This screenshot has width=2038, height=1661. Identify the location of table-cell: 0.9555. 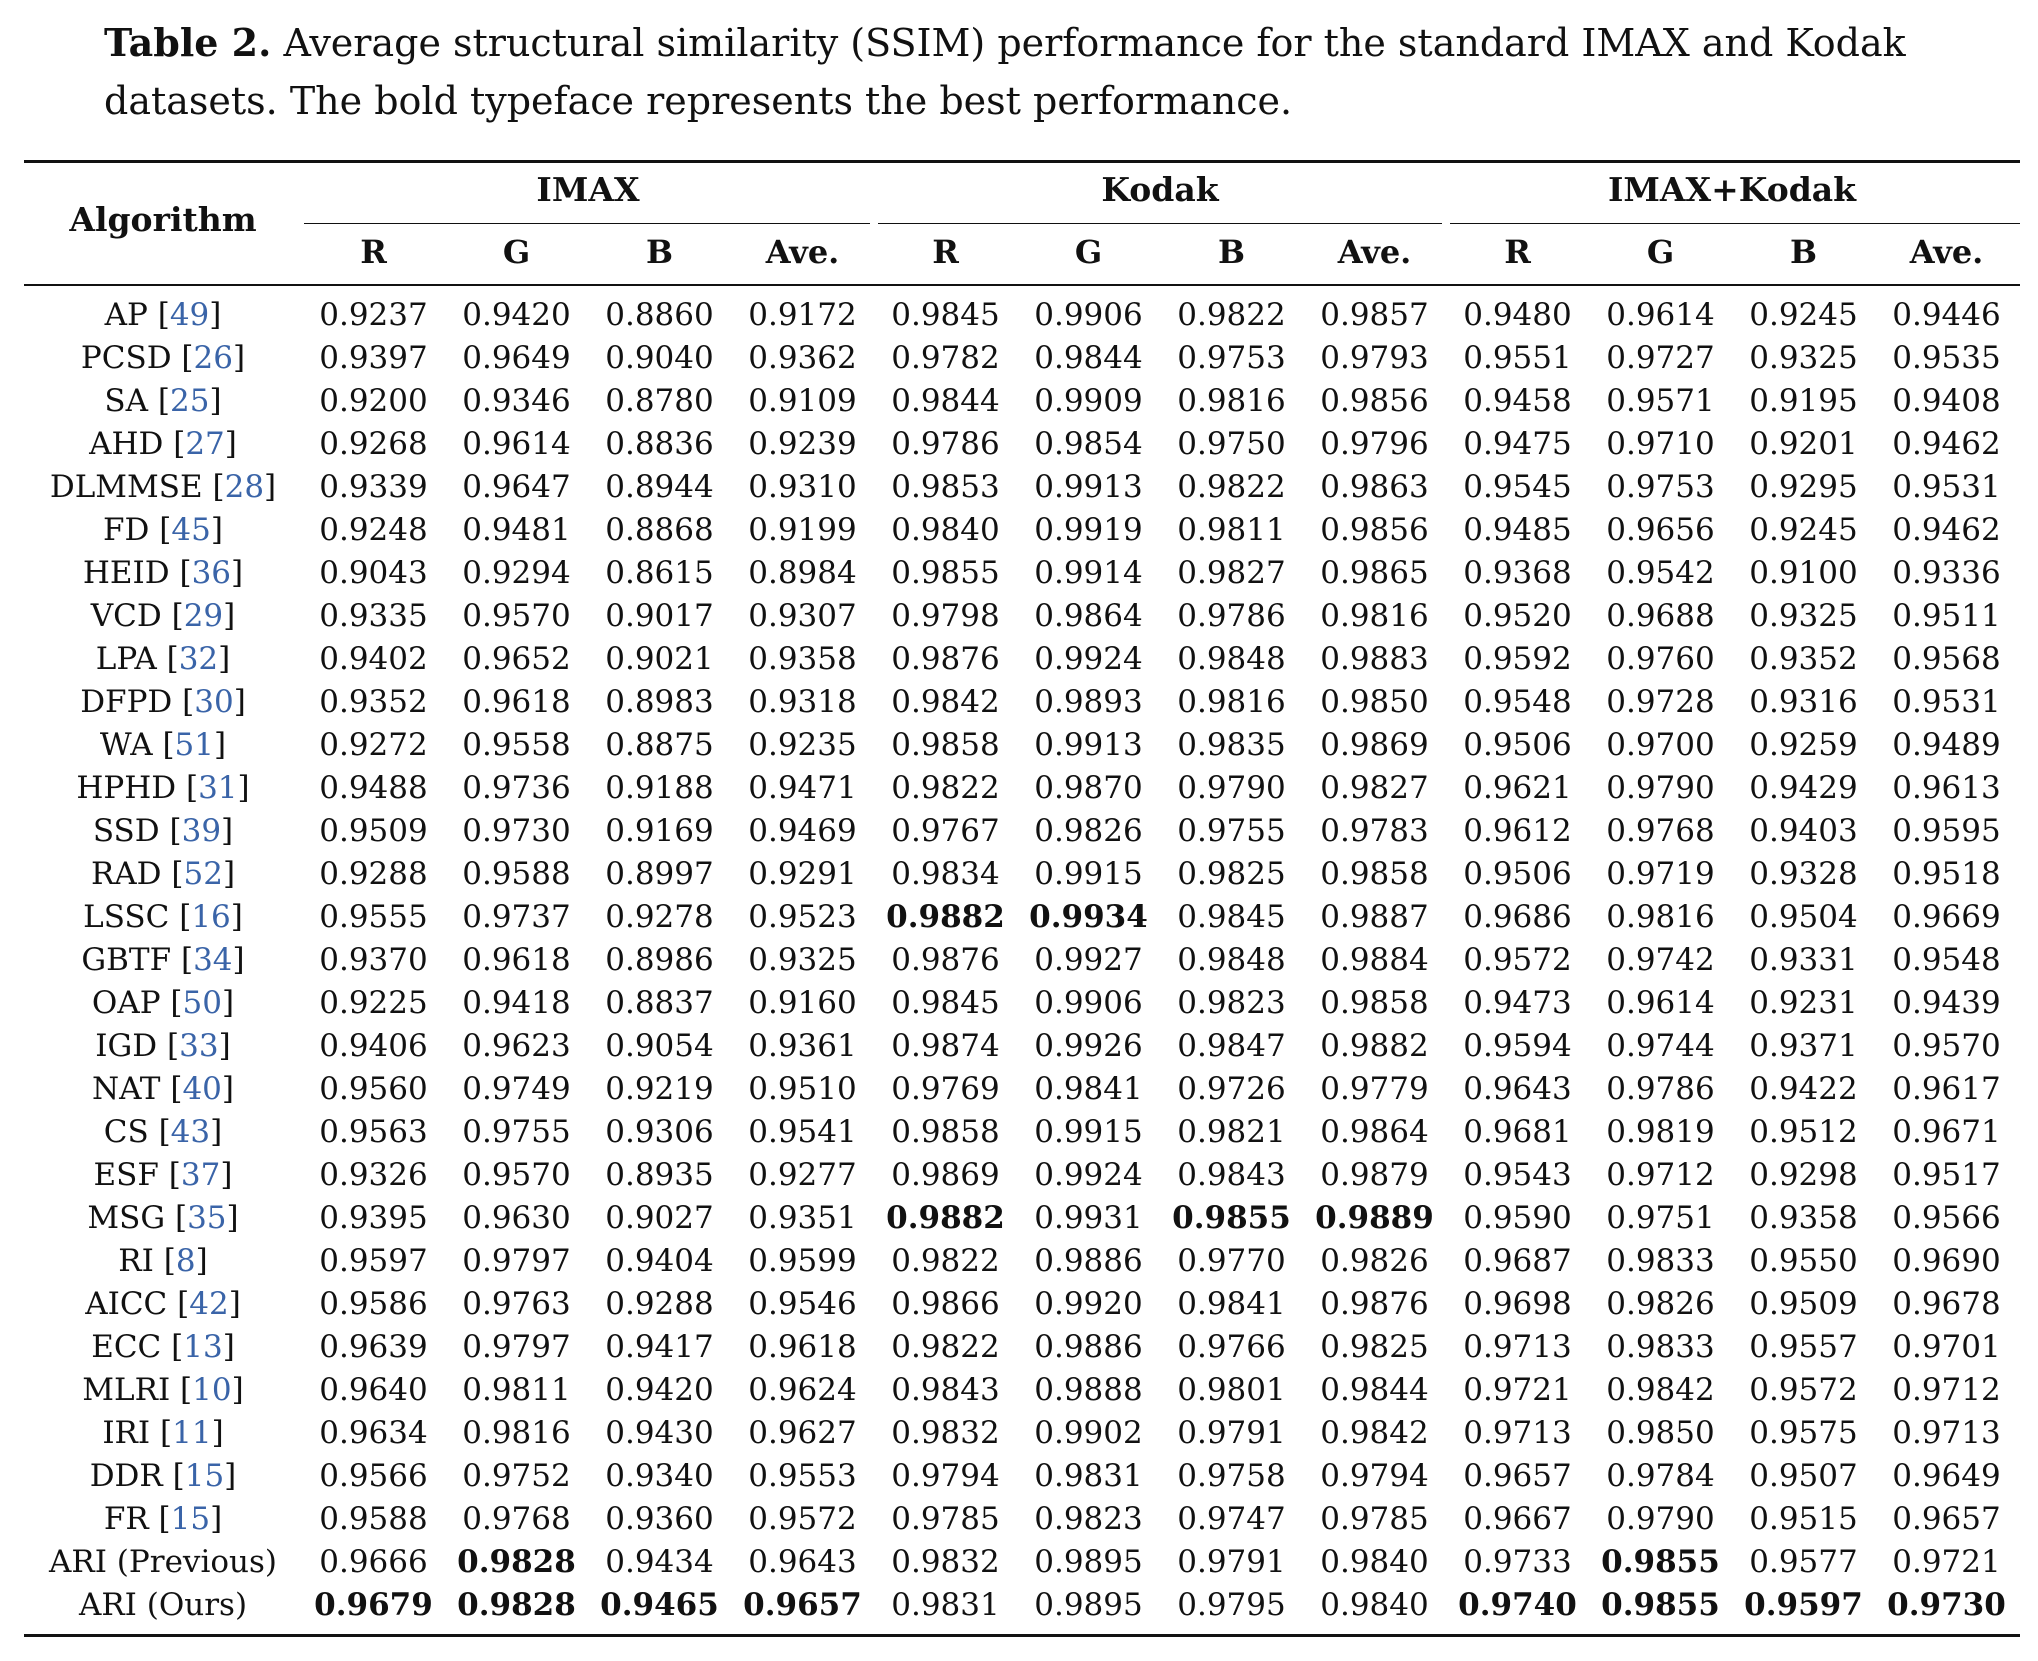
(373, 917).